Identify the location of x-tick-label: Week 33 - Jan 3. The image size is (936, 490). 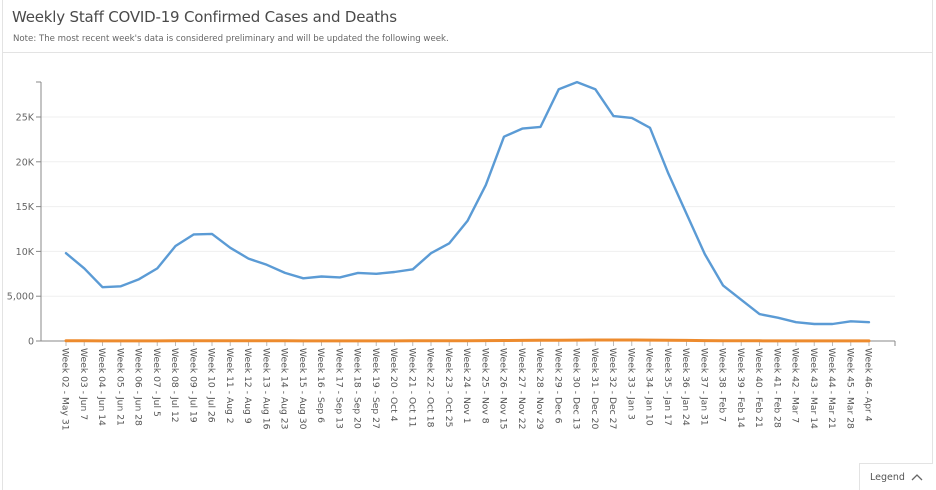
(630, 384).